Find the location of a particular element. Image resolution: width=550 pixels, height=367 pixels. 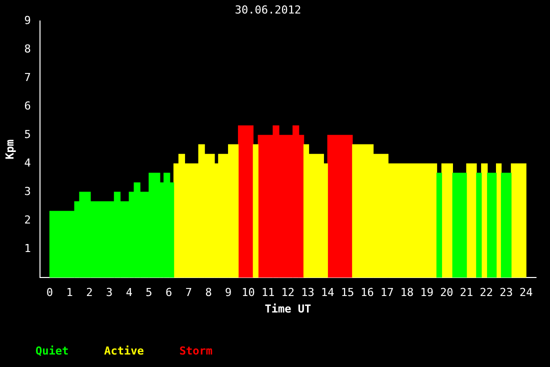

x-tick-label: 11 is located at coordinates (268, 293).